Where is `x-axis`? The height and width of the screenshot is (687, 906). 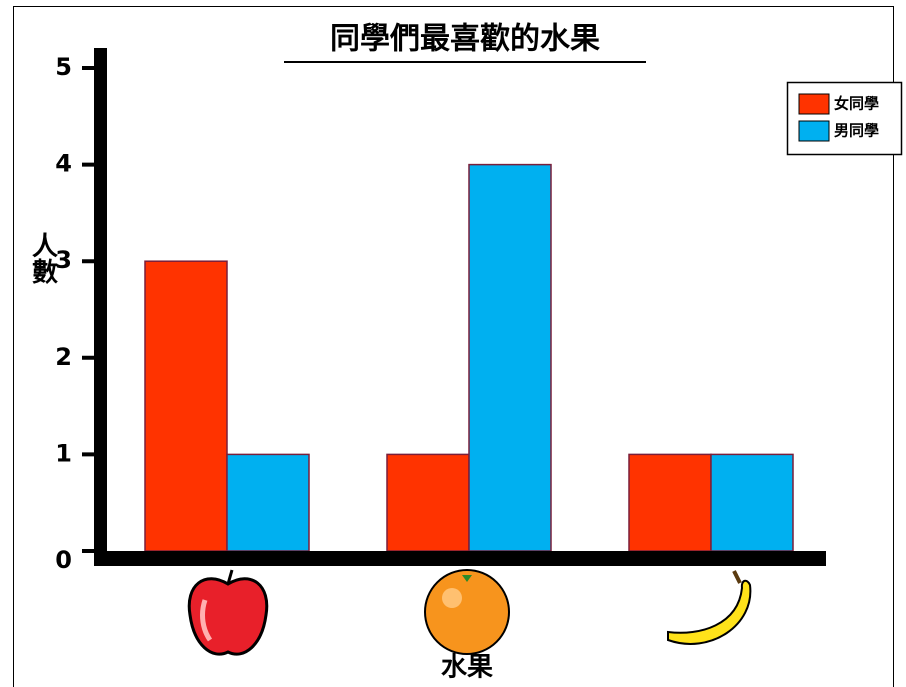
x-axis is located at coordinates (460, 558).